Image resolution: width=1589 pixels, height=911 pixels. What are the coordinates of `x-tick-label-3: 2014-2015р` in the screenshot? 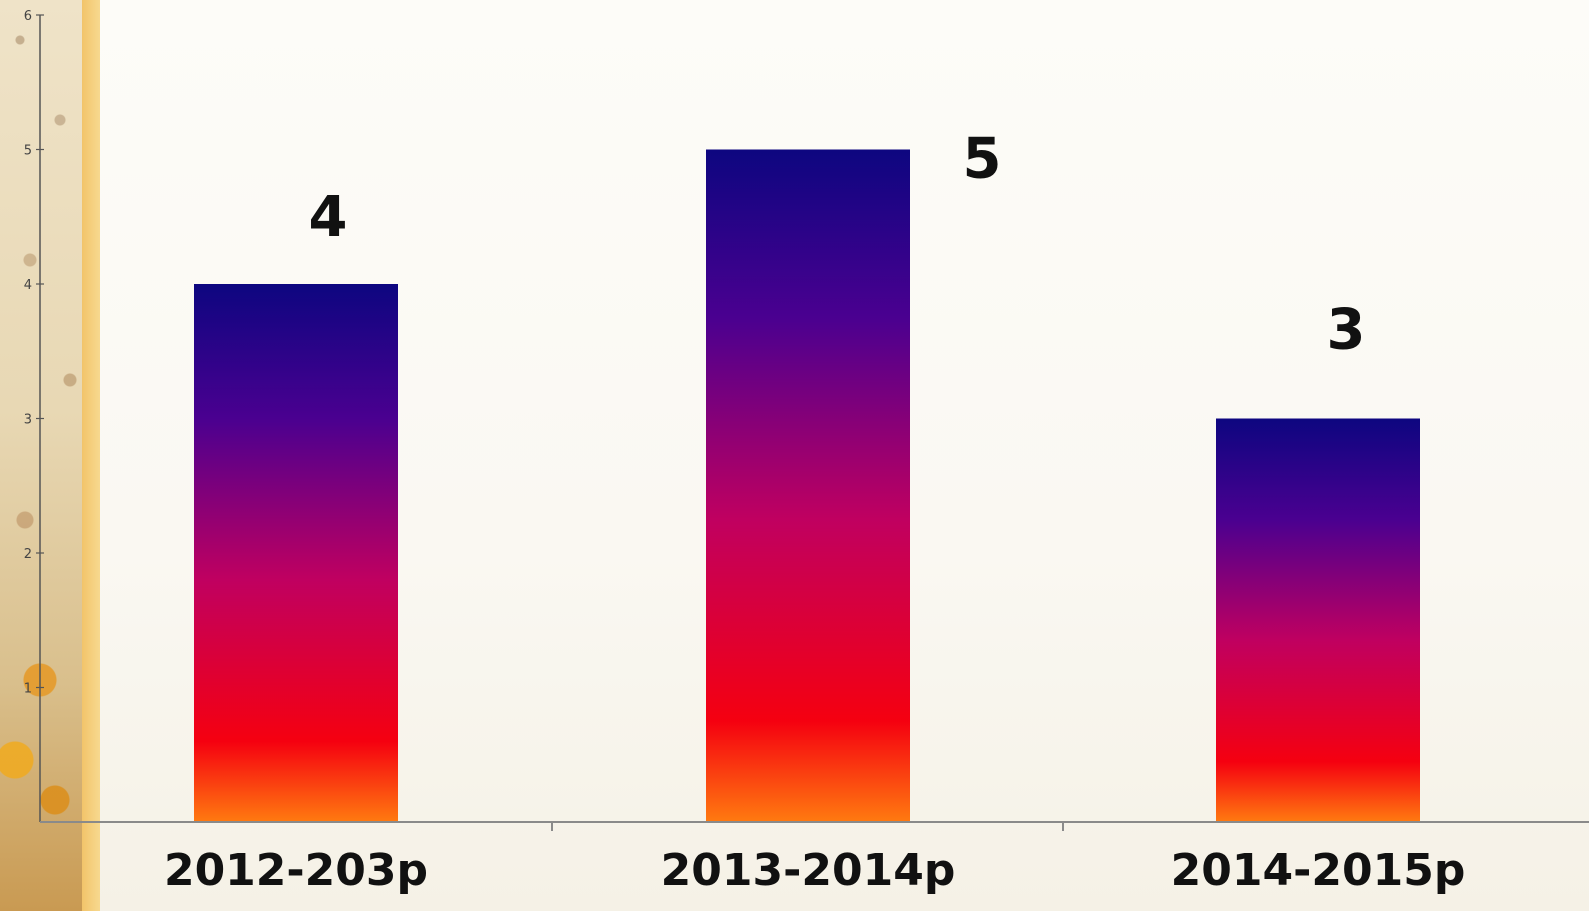 It's located at (1318, 870).